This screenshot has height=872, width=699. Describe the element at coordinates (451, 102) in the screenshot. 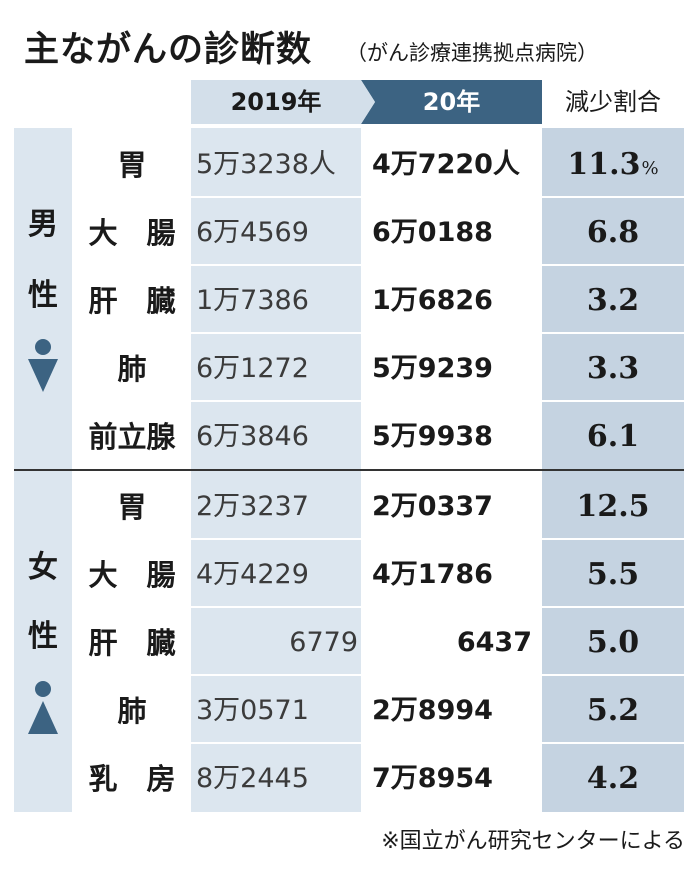

I see `header-2020: 20年` at that location.